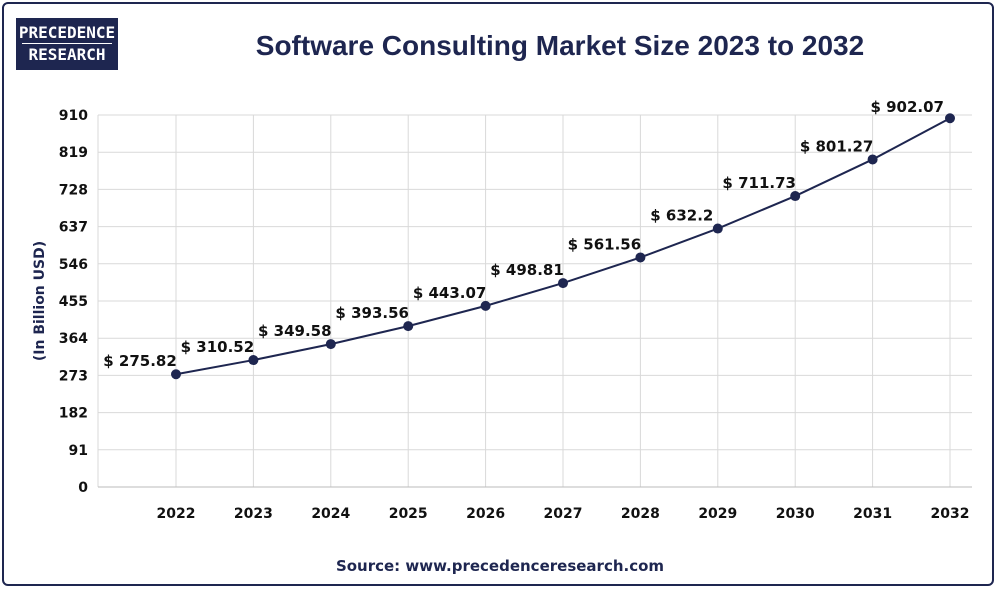  I want to click on data-label: $ 902.07, so click(907, 107).